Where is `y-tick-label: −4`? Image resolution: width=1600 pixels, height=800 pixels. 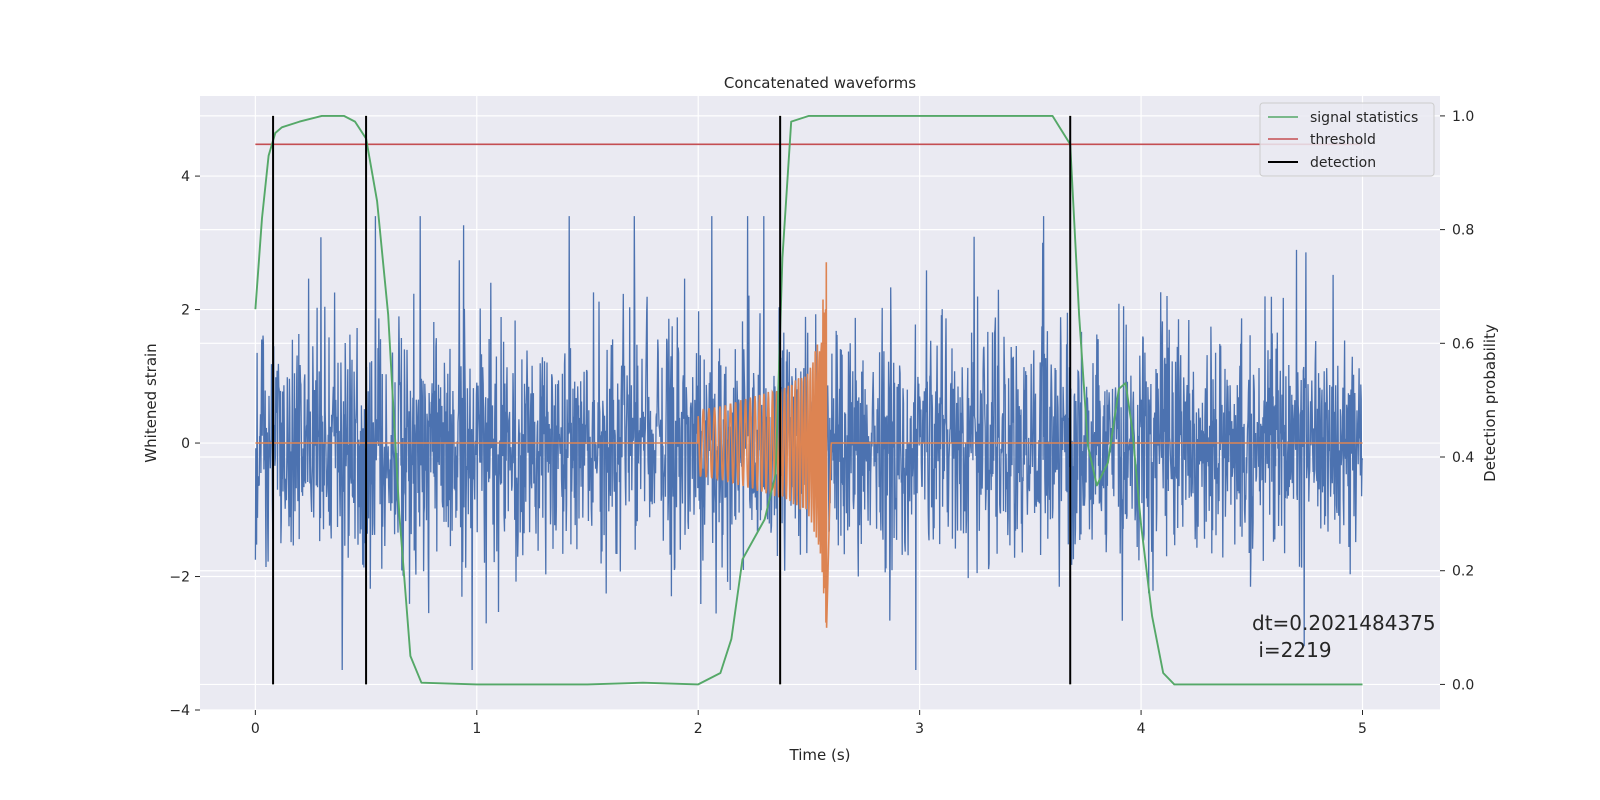 y-tick-label: −4 is located at coordinates (179, 711).